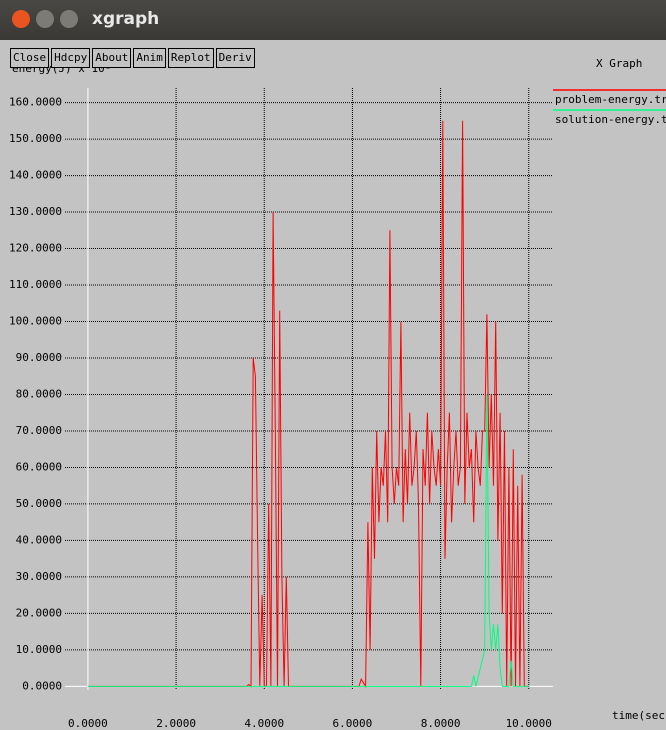 Image resolution: width=666 pixels, height=730 pixels. What do you see at coordinates (35, 321) in the screenshot?
I see `y-tick-label: 100.0000` at bounding box center [35, 321].